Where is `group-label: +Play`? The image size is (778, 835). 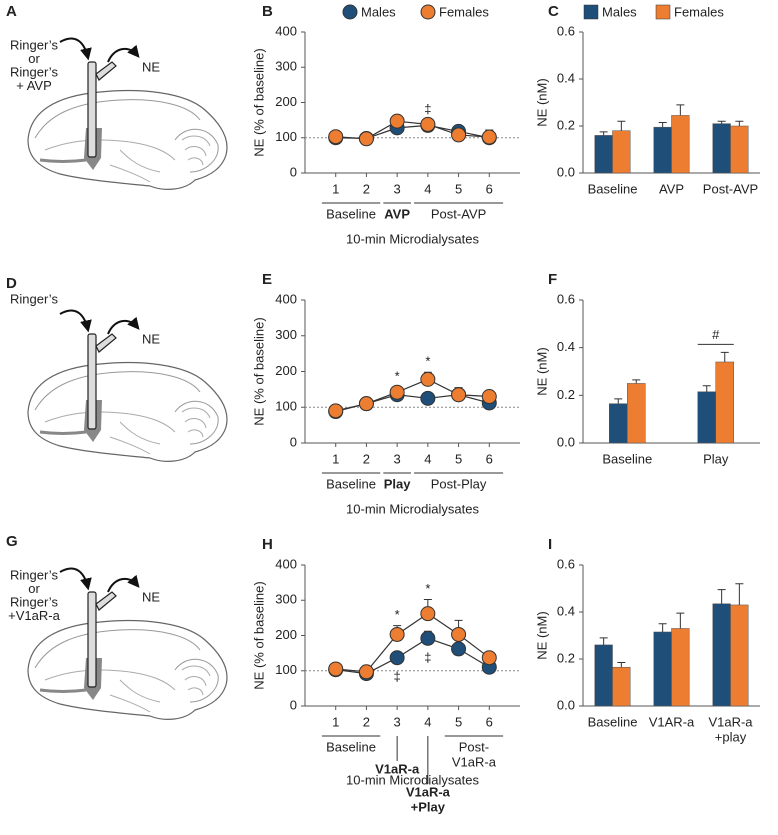
group-label: +Play is located at coordinates (428, 806).